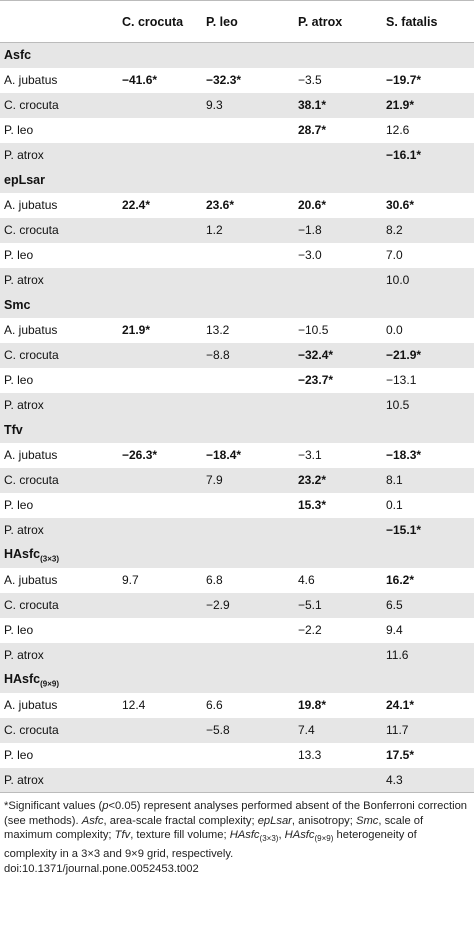  I want to click on footnote-subscript: (3×3), so click(269, 839).